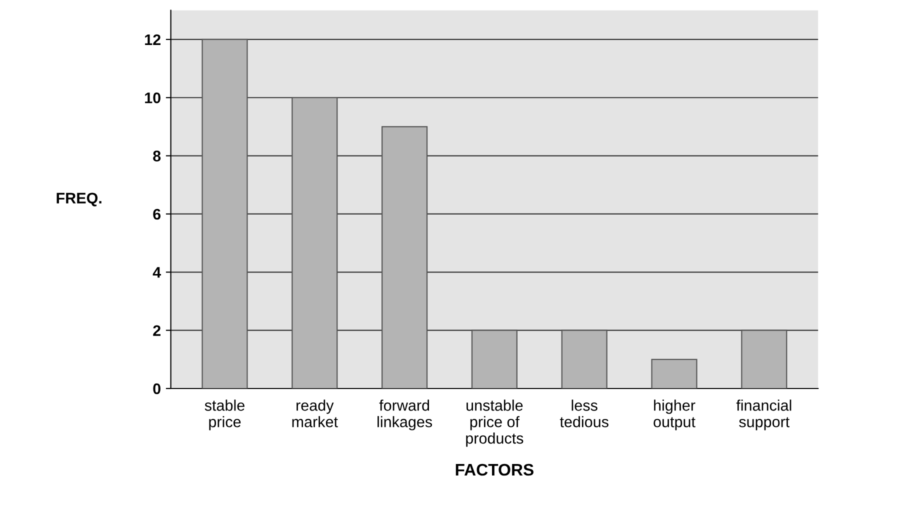 The height and width of the screenshot is (518, 899). What do you see at coordinates (156, 388) in the screenshot?
I see `y-tick-label: 0` at bounding box center [156, 388].